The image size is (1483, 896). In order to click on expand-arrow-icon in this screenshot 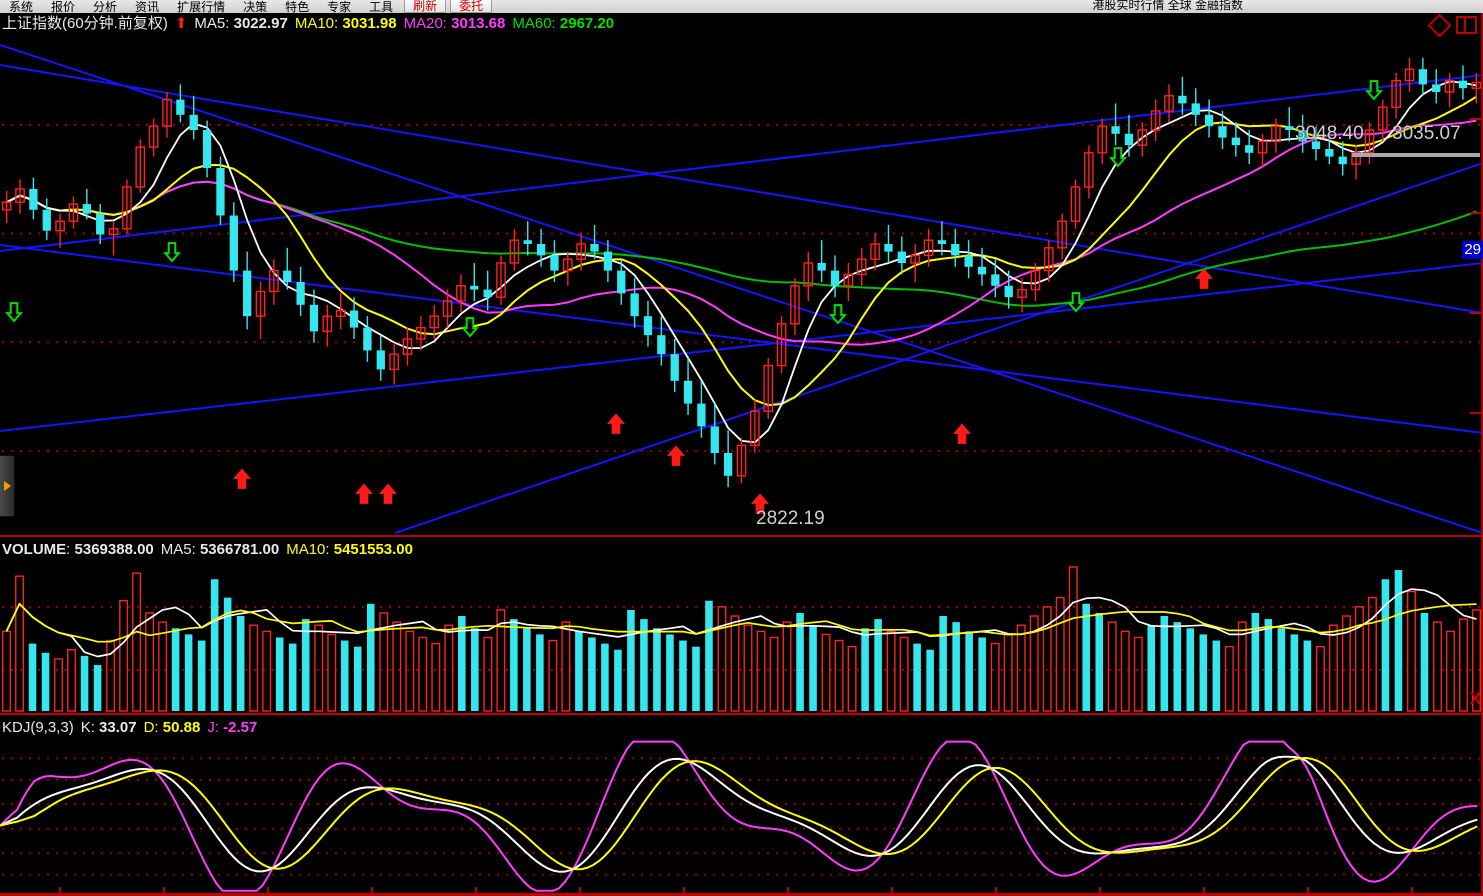, I will do `click(7, 486)`.